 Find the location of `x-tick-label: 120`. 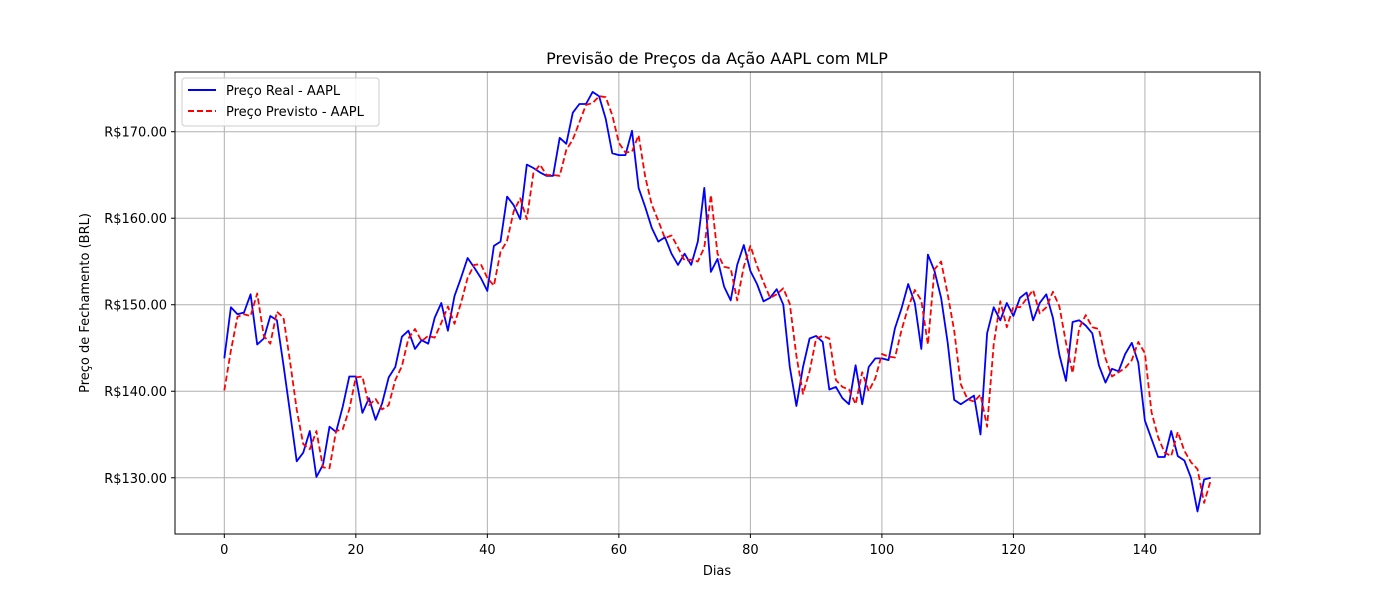

x-tick-label: 120 is located at coordinates (1013, 550).